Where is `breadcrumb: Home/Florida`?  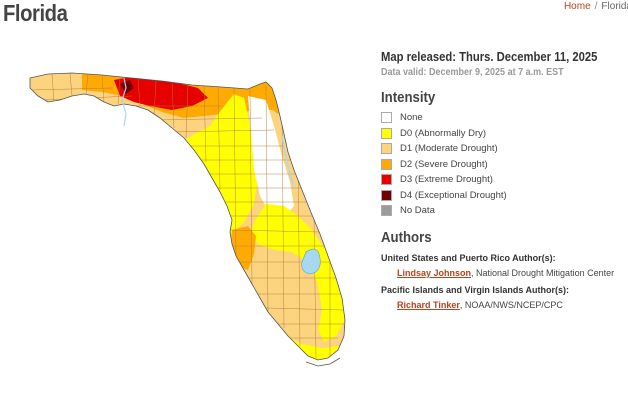 breadcrumb: Home/Florida is located at coordinates (596, 6).